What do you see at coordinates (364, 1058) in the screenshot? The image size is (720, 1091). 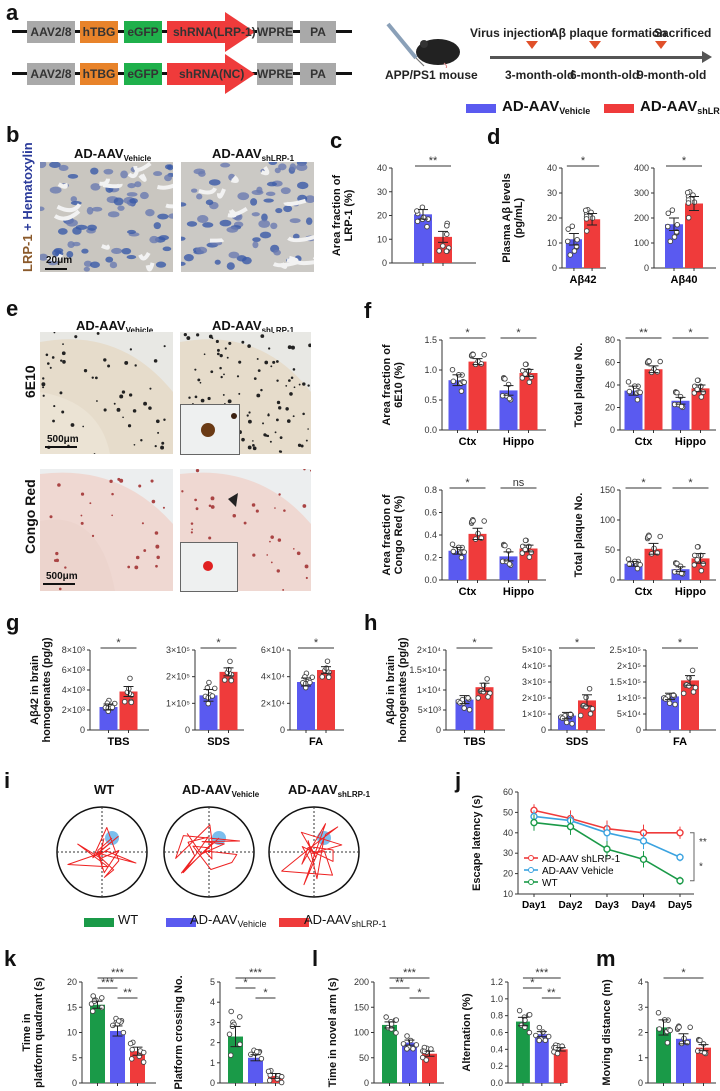 I see `y-tick-label: 50` at bounding box center [364, 1058].